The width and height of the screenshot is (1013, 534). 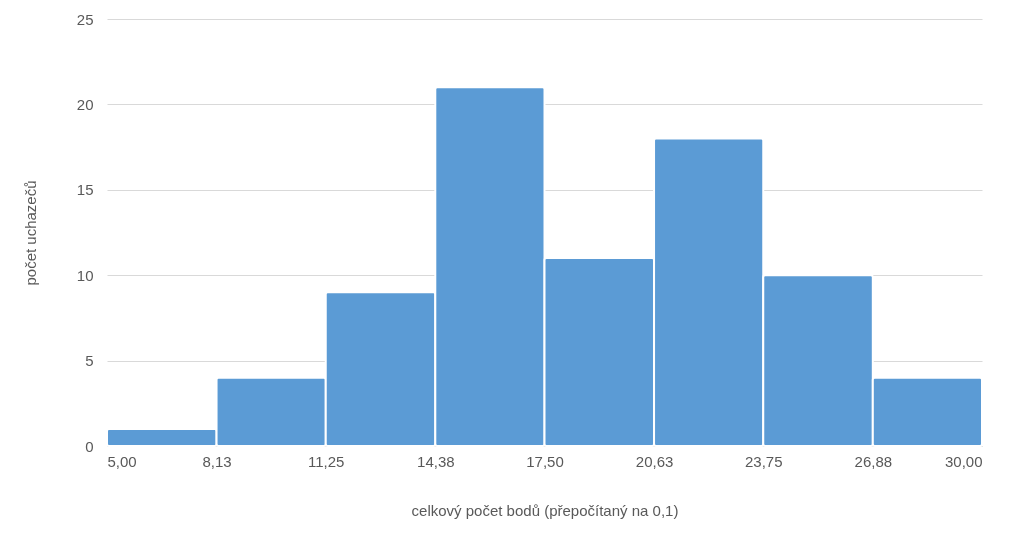 I want to click on y-tick-label: 5, so click(x=89, y=361).